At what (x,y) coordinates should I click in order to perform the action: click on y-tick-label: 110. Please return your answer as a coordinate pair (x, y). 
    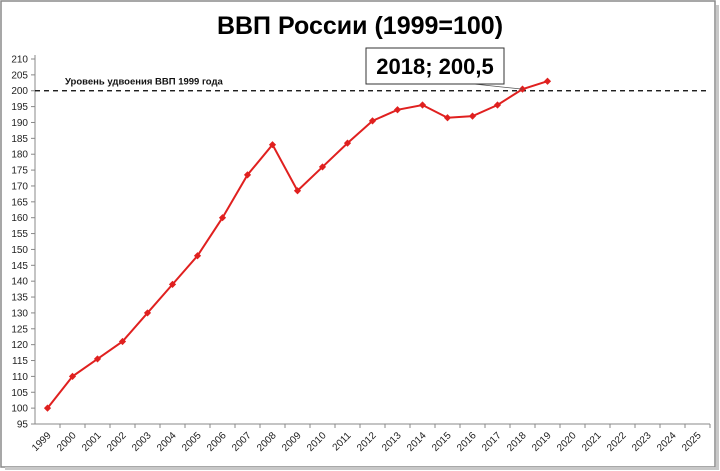
    Looking at the image, I should click on (20, 377).